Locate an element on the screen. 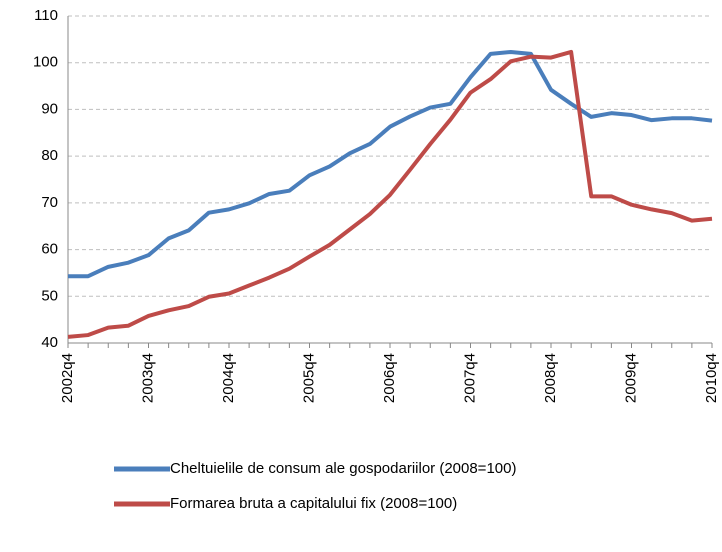 The width and height of the screenshot is (722, 552). y-tick-label: 70 is located at coordinates (49, 202).